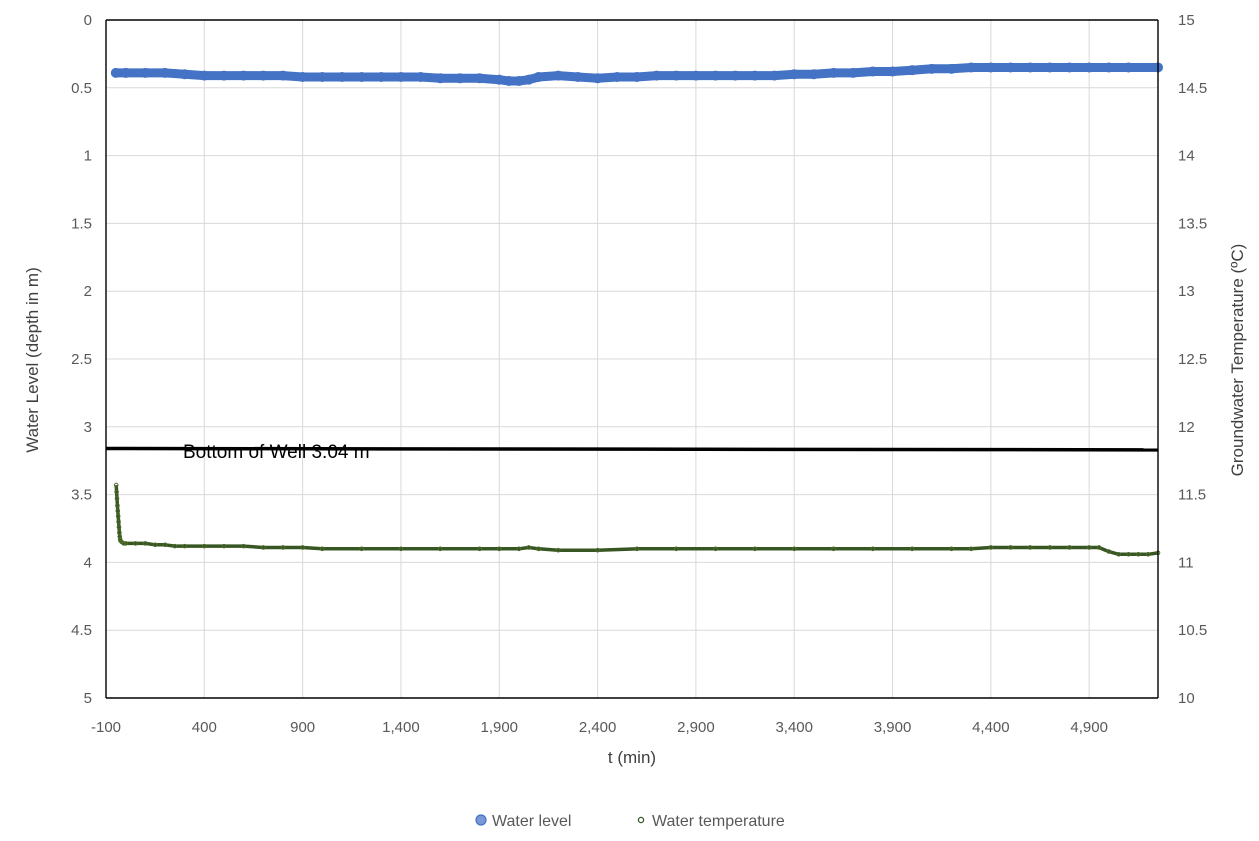  Describe the element at coordinates (1237, 360) in the screenshot. I see `y-axis-right-title: Groundwater Temperature (ºC)` at that location.